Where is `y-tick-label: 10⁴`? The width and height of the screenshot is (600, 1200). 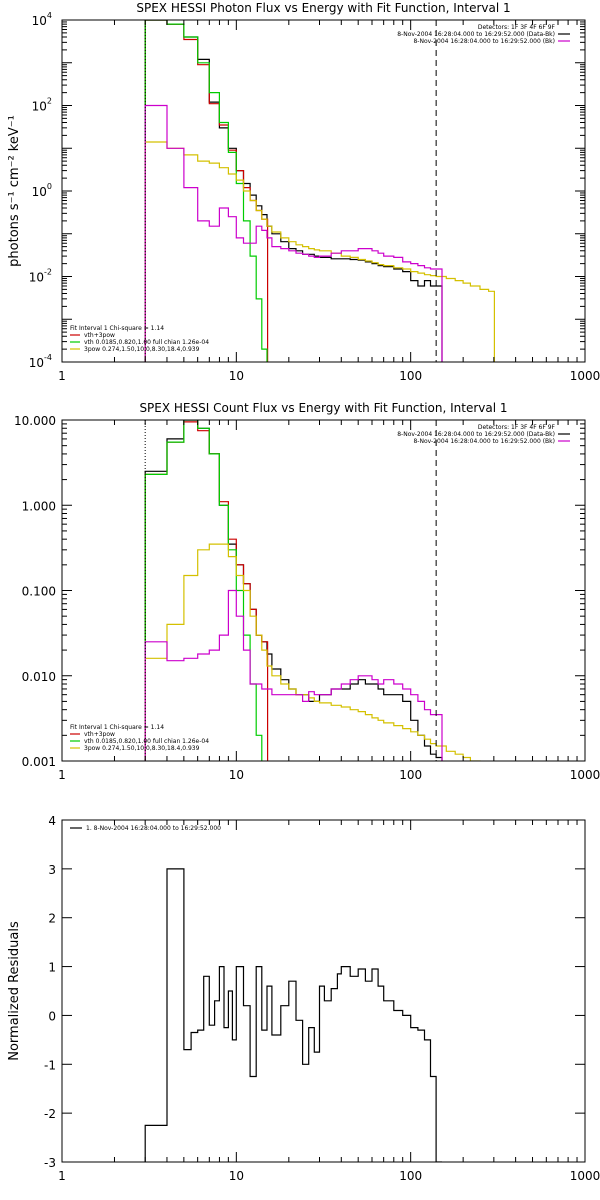 y-tick-label: 10⁴ is located at coordinates (42, 19).